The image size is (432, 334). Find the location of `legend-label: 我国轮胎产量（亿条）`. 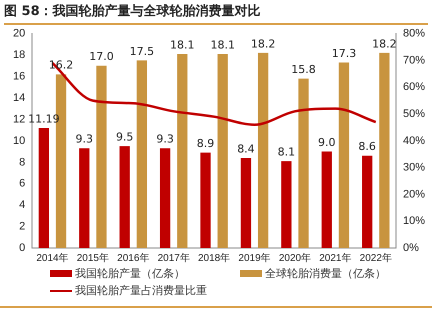

legend-label: 我国轮胎产量（亿条） is located at coordinates (130, 273).